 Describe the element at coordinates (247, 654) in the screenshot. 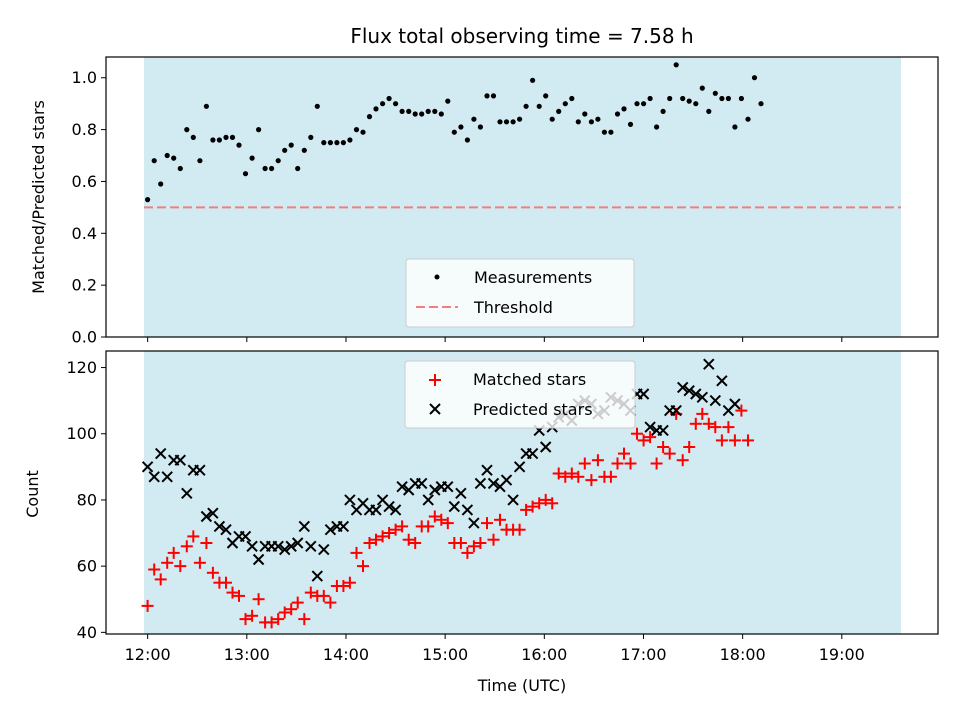

I see `x-tick-label: 13:00` at that location.